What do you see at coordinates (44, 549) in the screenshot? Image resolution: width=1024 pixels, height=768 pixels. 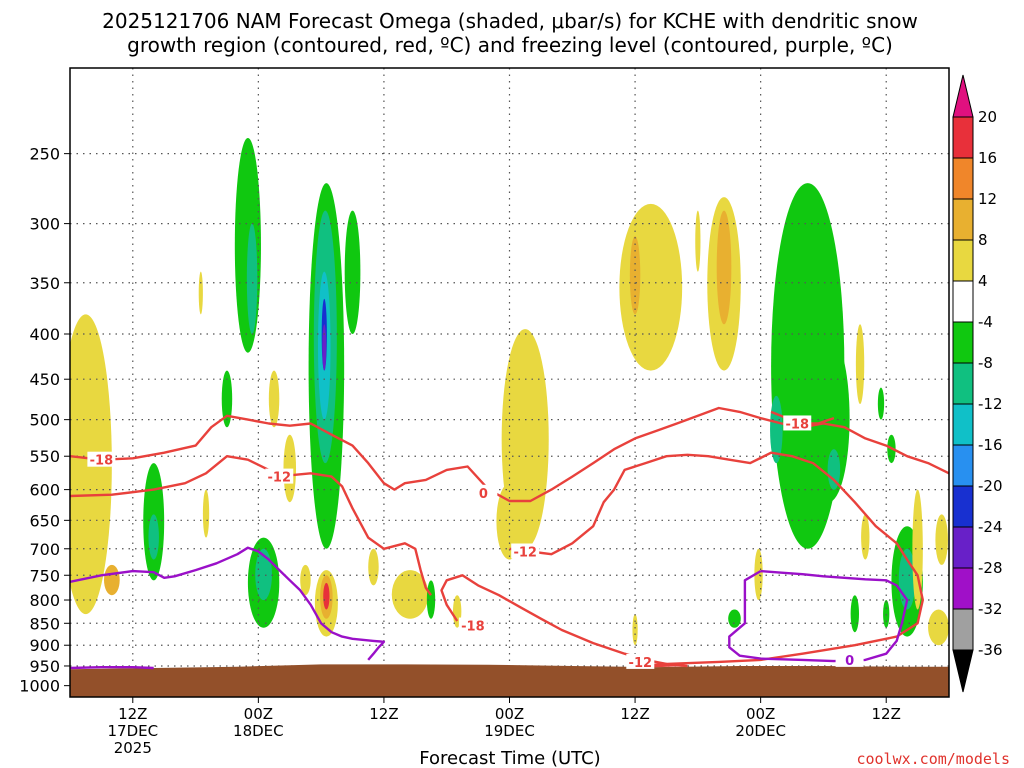 I see `pressure-tick-label: 700` at bounding box center [44, 549].